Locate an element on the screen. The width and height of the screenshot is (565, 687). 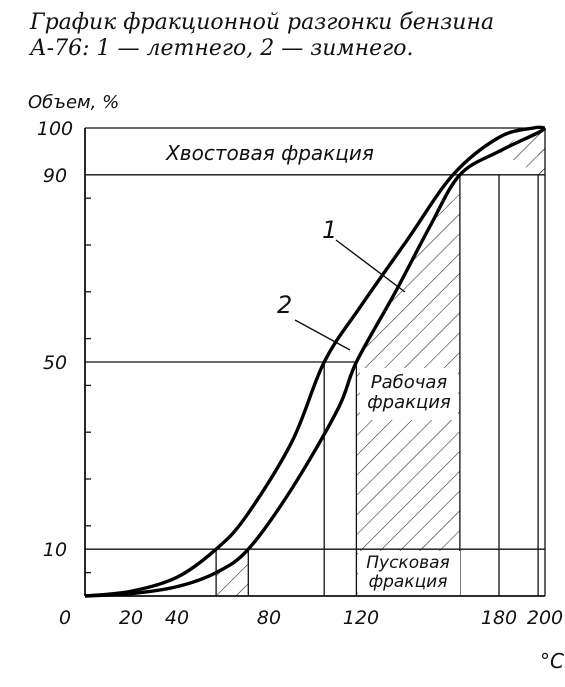
series-label-1: 1 is located at coordinates (329, 230).